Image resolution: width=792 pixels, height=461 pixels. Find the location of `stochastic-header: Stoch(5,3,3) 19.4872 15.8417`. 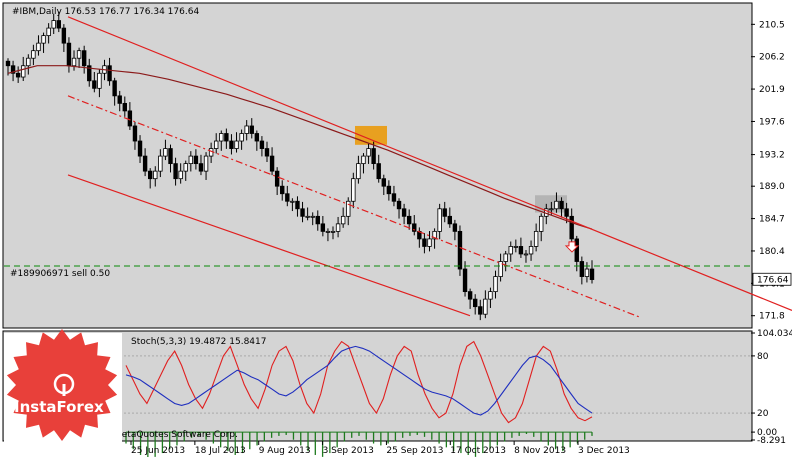

stochastic-header: Stoch(5,3,3) 19.4872 15.8417 is located at coordinates (198, 342).